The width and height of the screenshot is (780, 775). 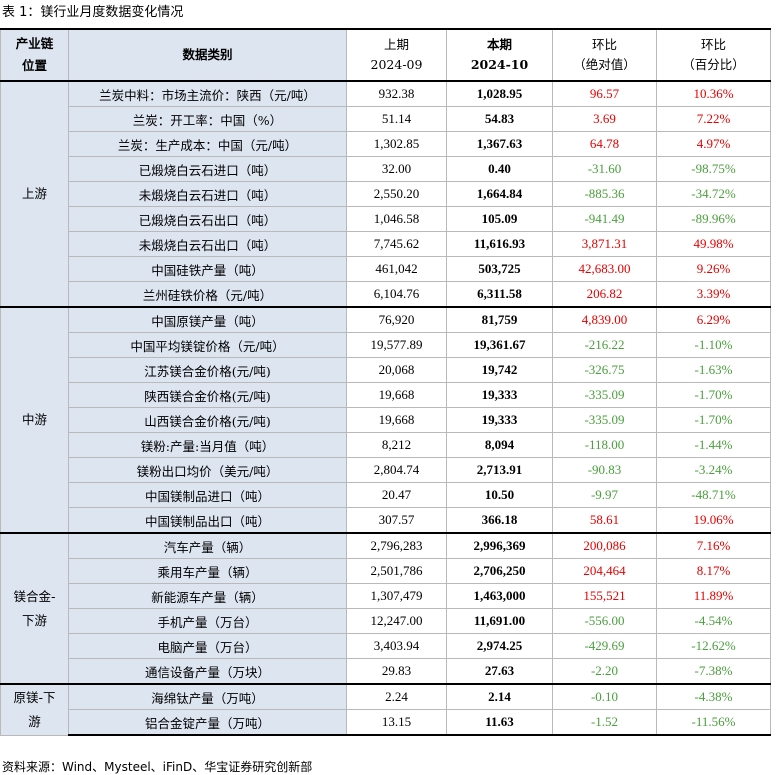 What do you see at coordinates (604, 370) in the screenshot?
I see `abs-change-cell: -326.75` at bounding box center [604, 370].